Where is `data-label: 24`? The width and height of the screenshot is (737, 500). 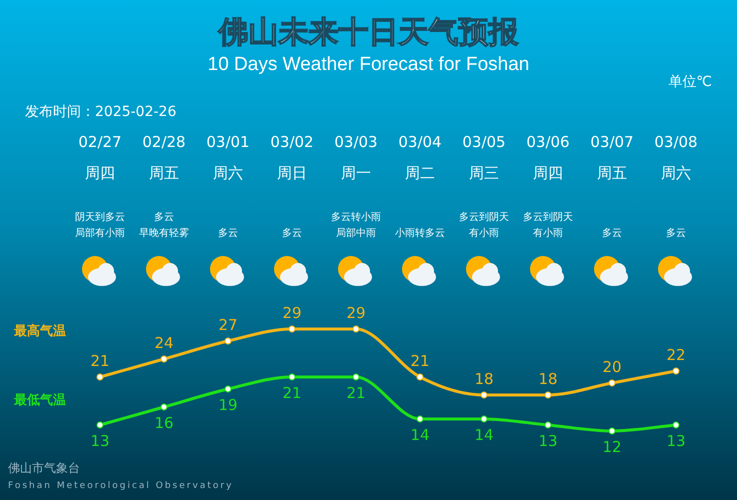
data-label: 24 is located at coordinates (164, 343).